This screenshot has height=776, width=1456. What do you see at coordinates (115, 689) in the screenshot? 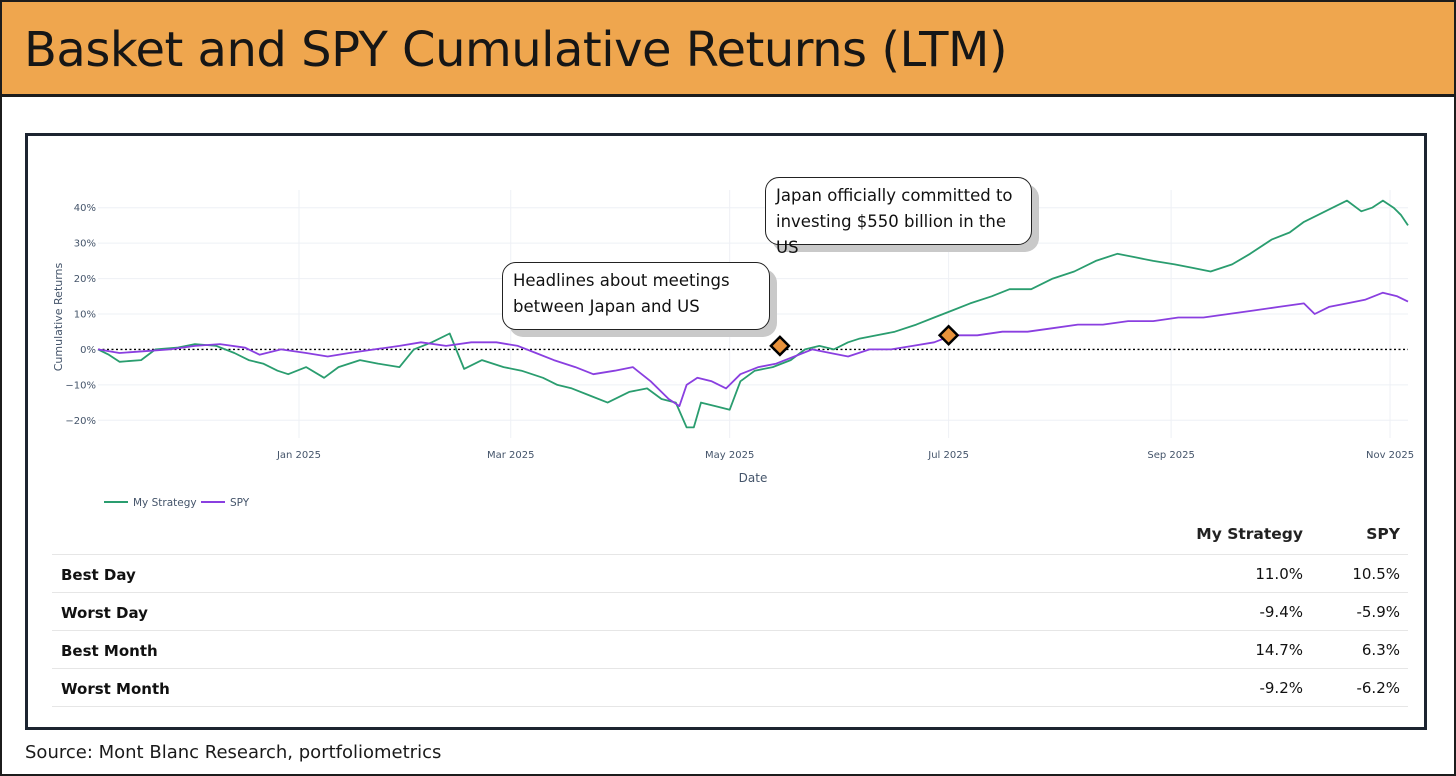
I see `row-label: Worst Month` at bounding box center [115, 689].